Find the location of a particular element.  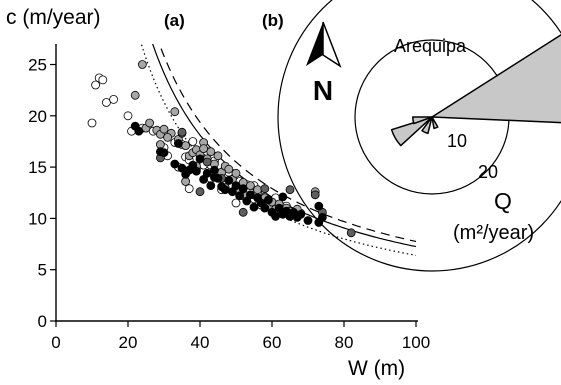

y-tick-label: 20 is located at coordinates (37, 116).